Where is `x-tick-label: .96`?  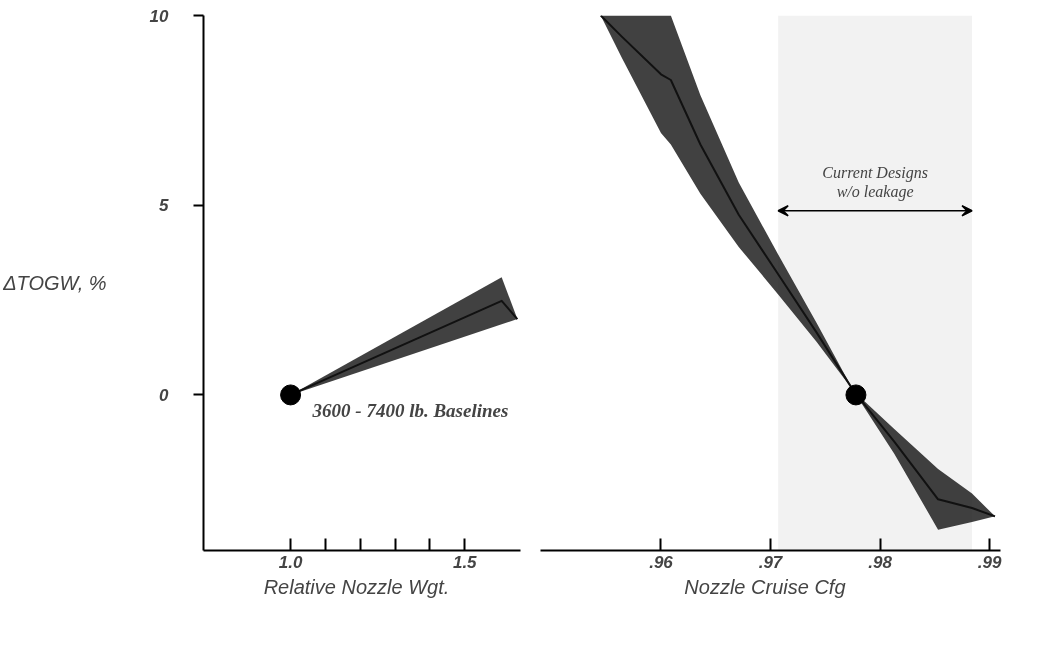 x-tick-label: .96 is located at coordinates (661, 562).